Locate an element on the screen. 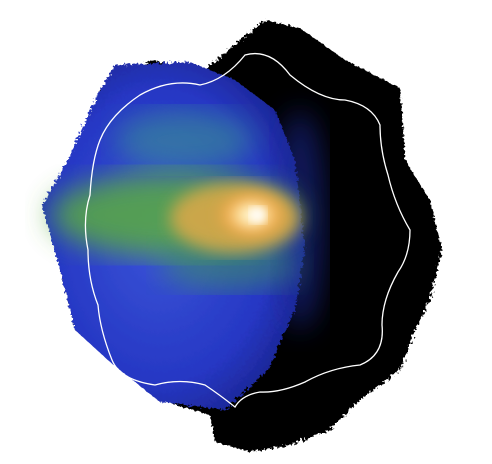 This screenshot has height=464, width=492. green-upper is located at coordinates (185, 140).